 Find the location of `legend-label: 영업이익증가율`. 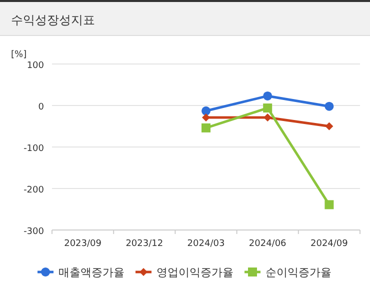

legend-label: 영업이익증가율 is located at coordinates (195, 272).